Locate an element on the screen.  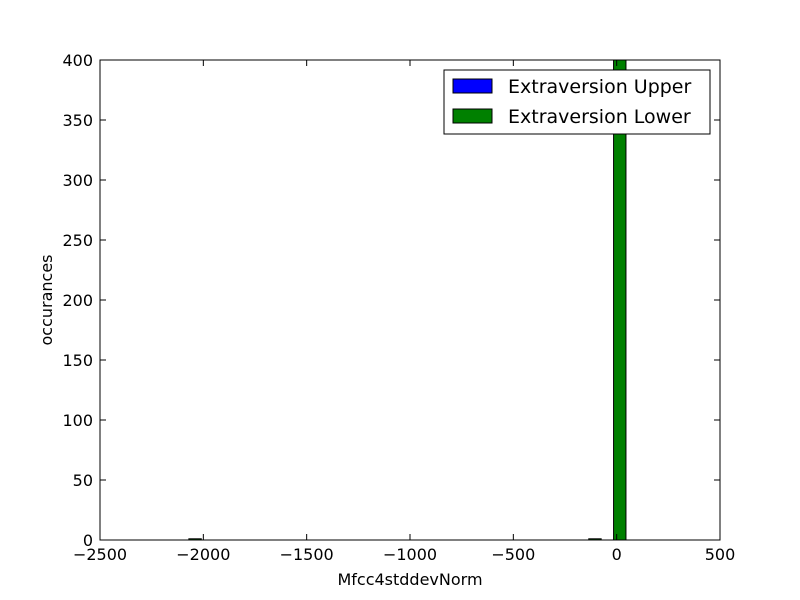
y-tick-label: 150 is located at coordinates (77, 360).